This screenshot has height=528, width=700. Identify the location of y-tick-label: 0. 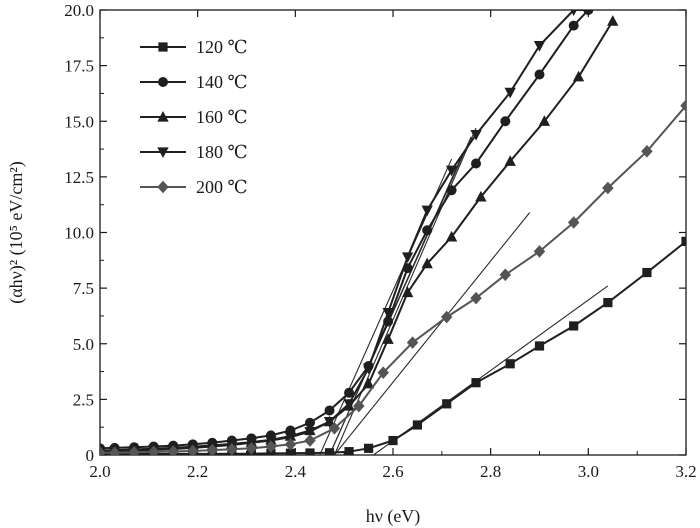
(90, 455).